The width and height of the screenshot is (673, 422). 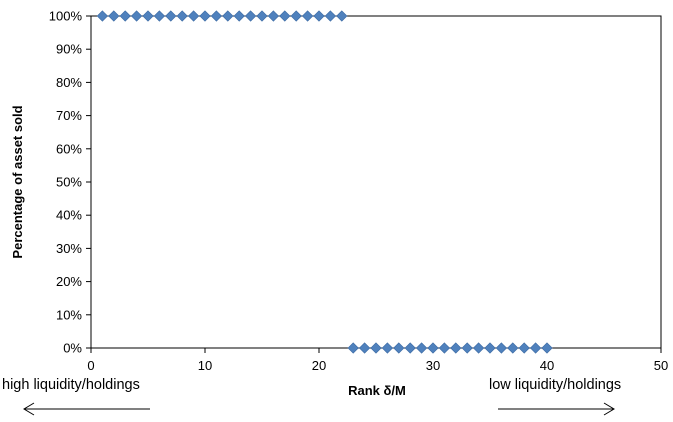 I want to click on y-axis-ticks: 0% 10% 20% 30% 40% 50% 60% 70% 80% 90% 100%, so click(x=70, y=182).